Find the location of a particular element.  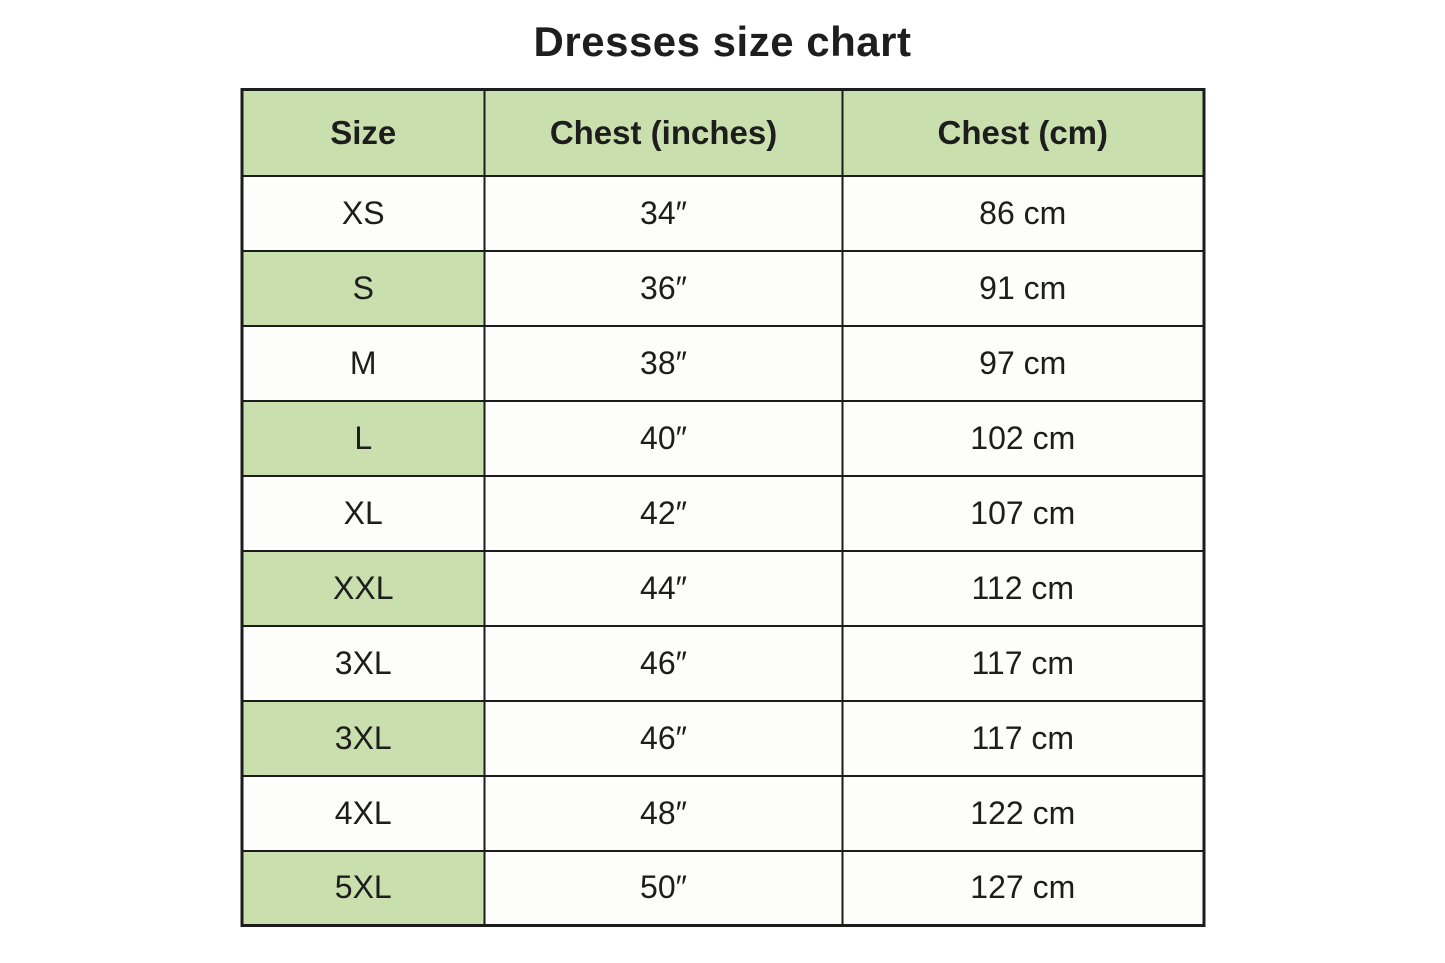

column-header-size: Size is located at coordinates (363, 132).